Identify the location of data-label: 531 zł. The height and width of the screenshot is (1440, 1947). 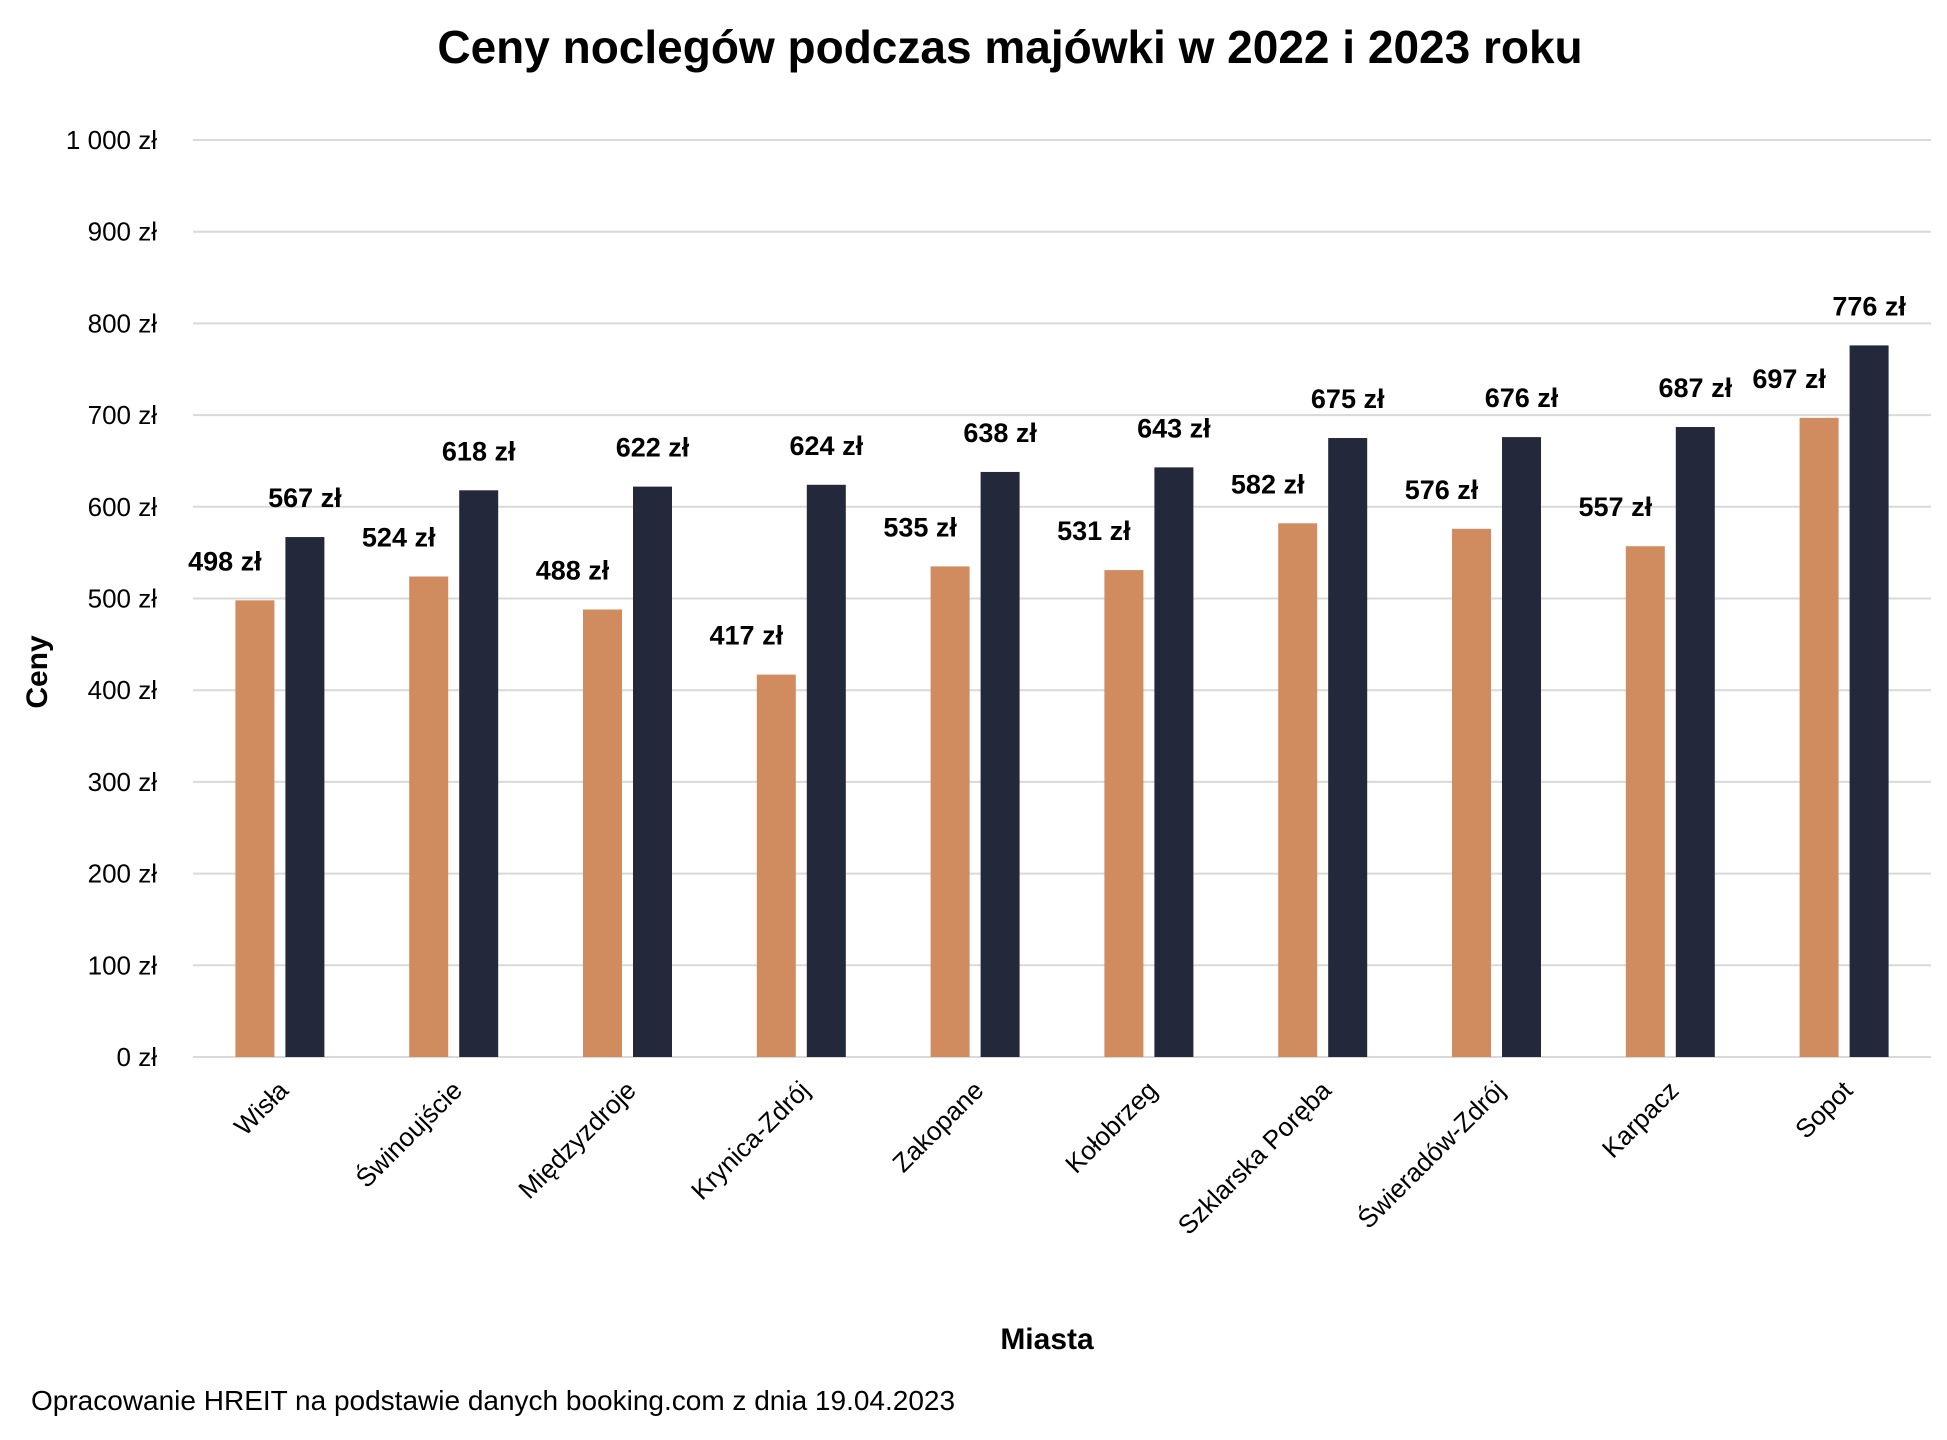
(1094, 531).